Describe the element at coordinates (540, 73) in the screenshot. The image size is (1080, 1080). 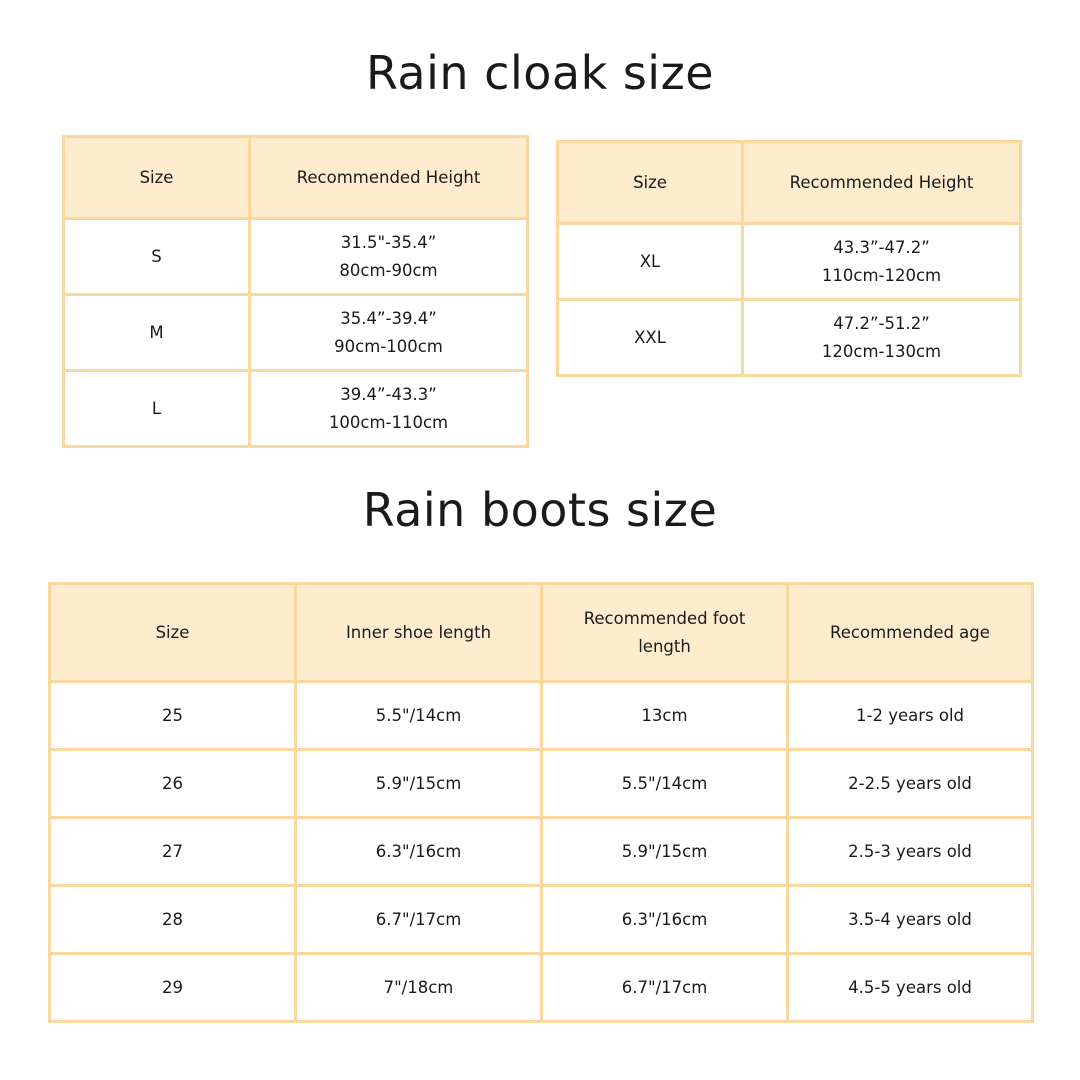
I see `cloak-title: Rain cloak size` at that location.